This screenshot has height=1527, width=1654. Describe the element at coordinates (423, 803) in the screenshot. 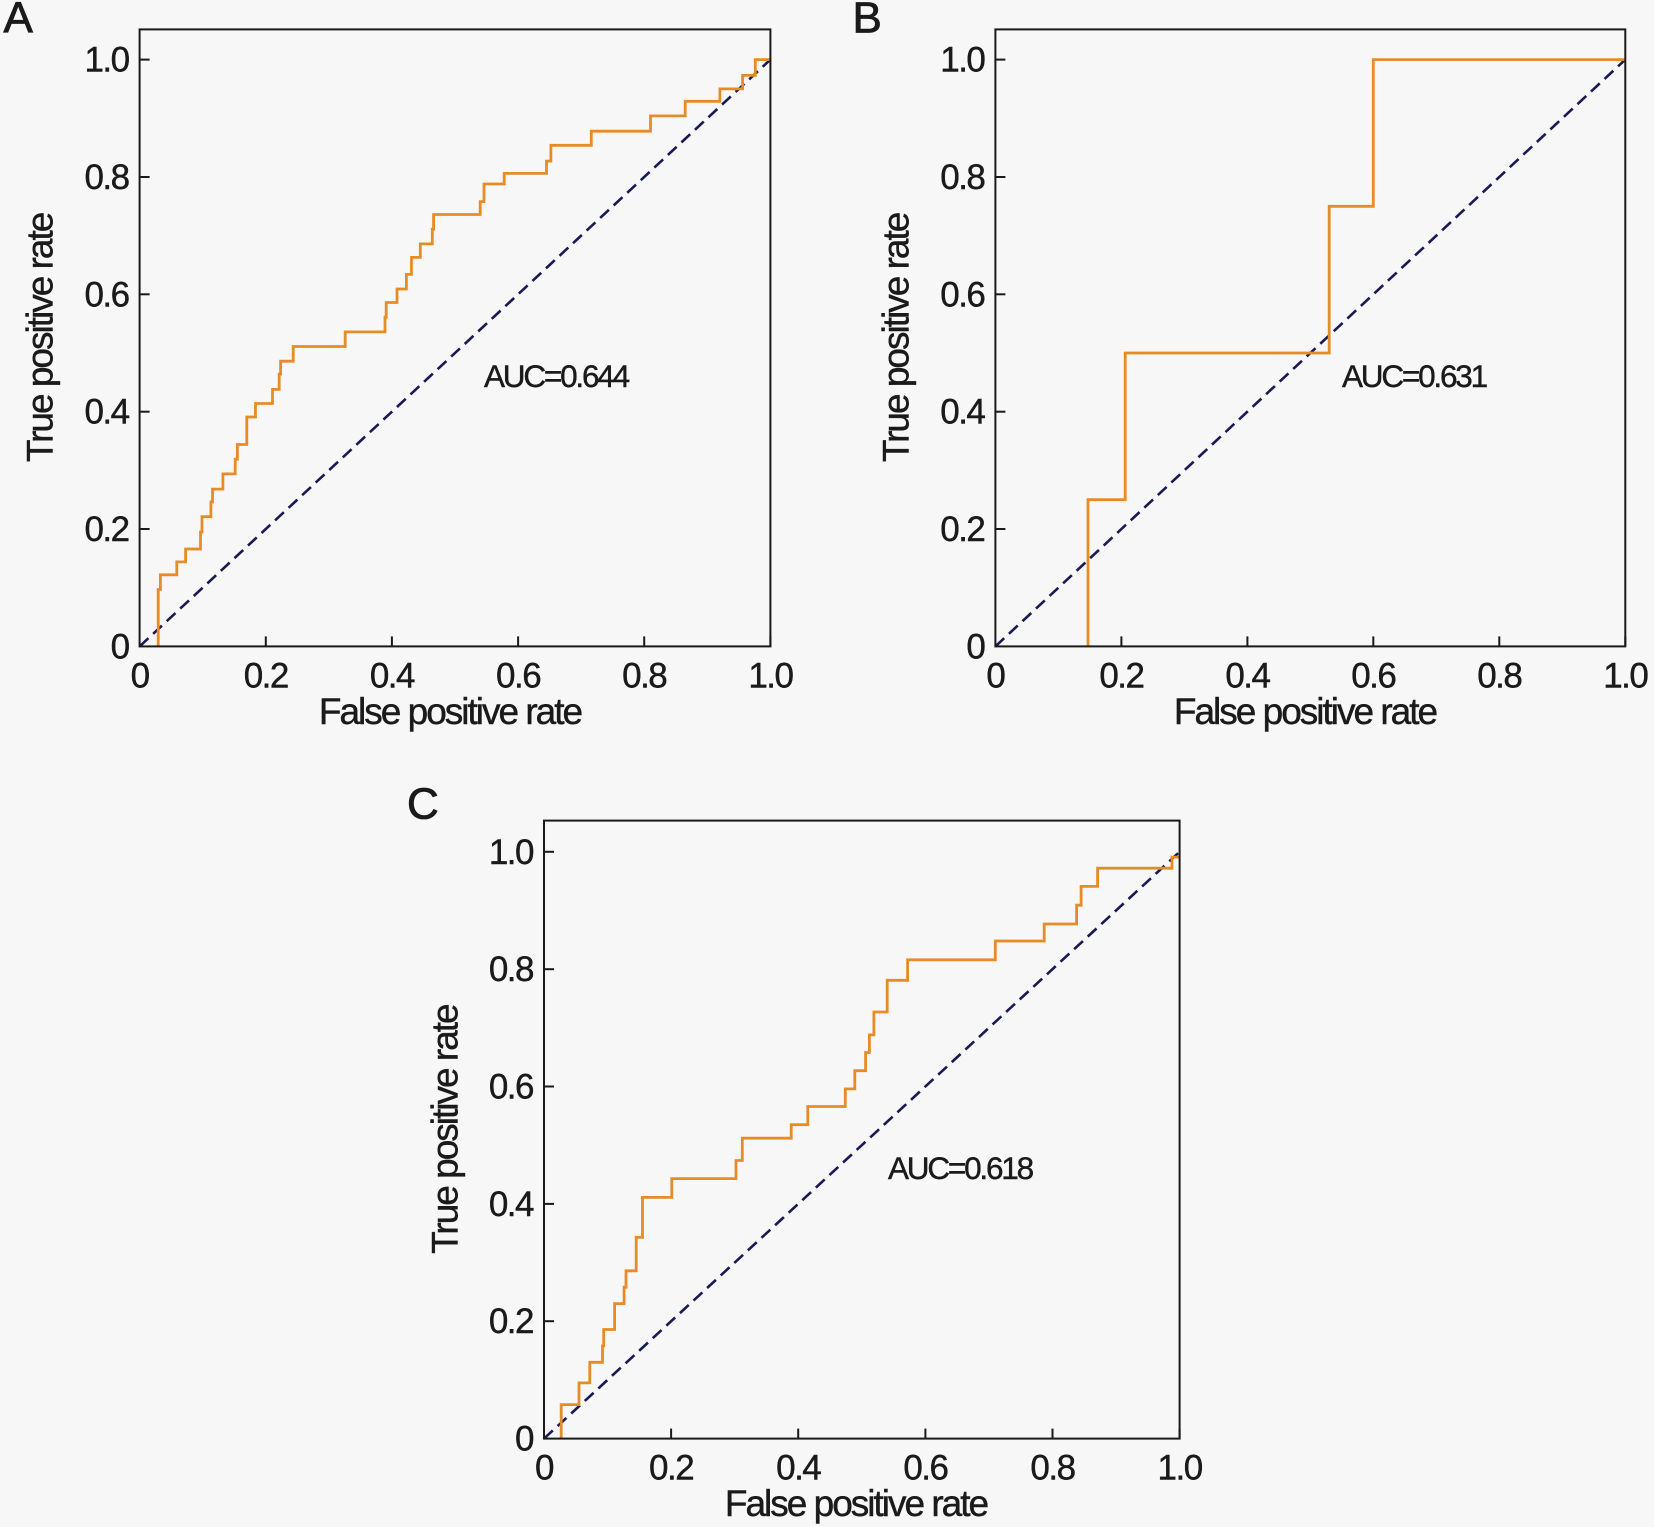

I see `svg-text: C` at that location.